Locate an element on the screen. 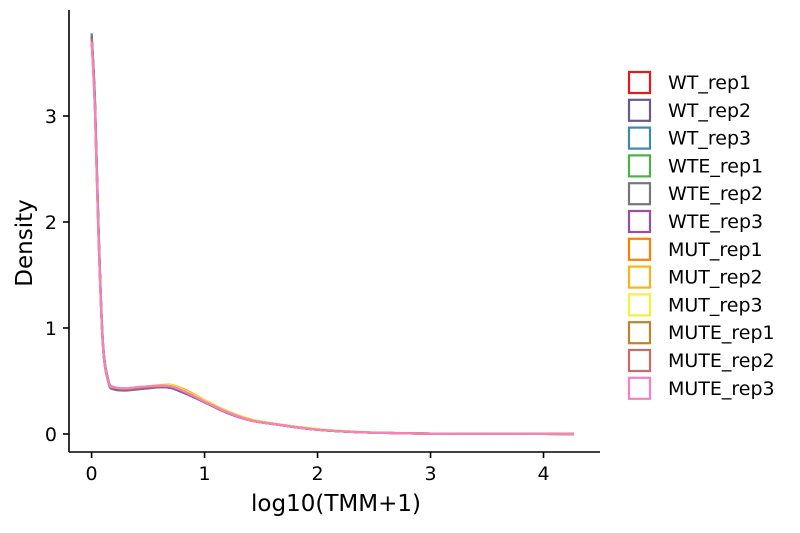  legend-item: MUTE_rep3 is located at coordinates (701, 388).